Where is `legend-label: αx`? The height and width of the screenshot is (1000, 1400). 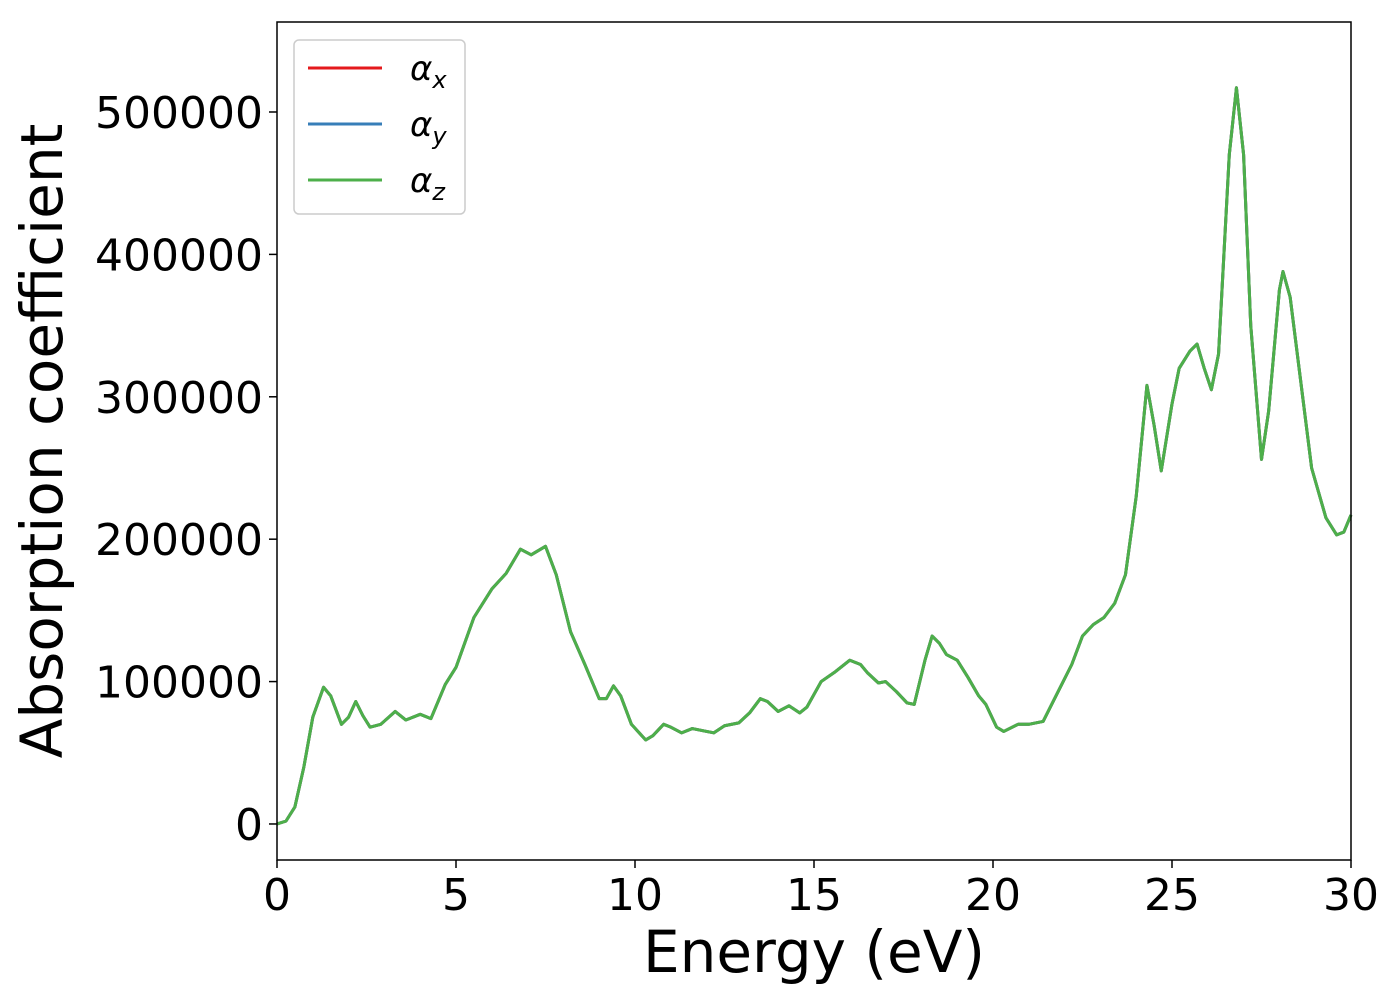
legend-label: αx is located at coordinates (428, 71).